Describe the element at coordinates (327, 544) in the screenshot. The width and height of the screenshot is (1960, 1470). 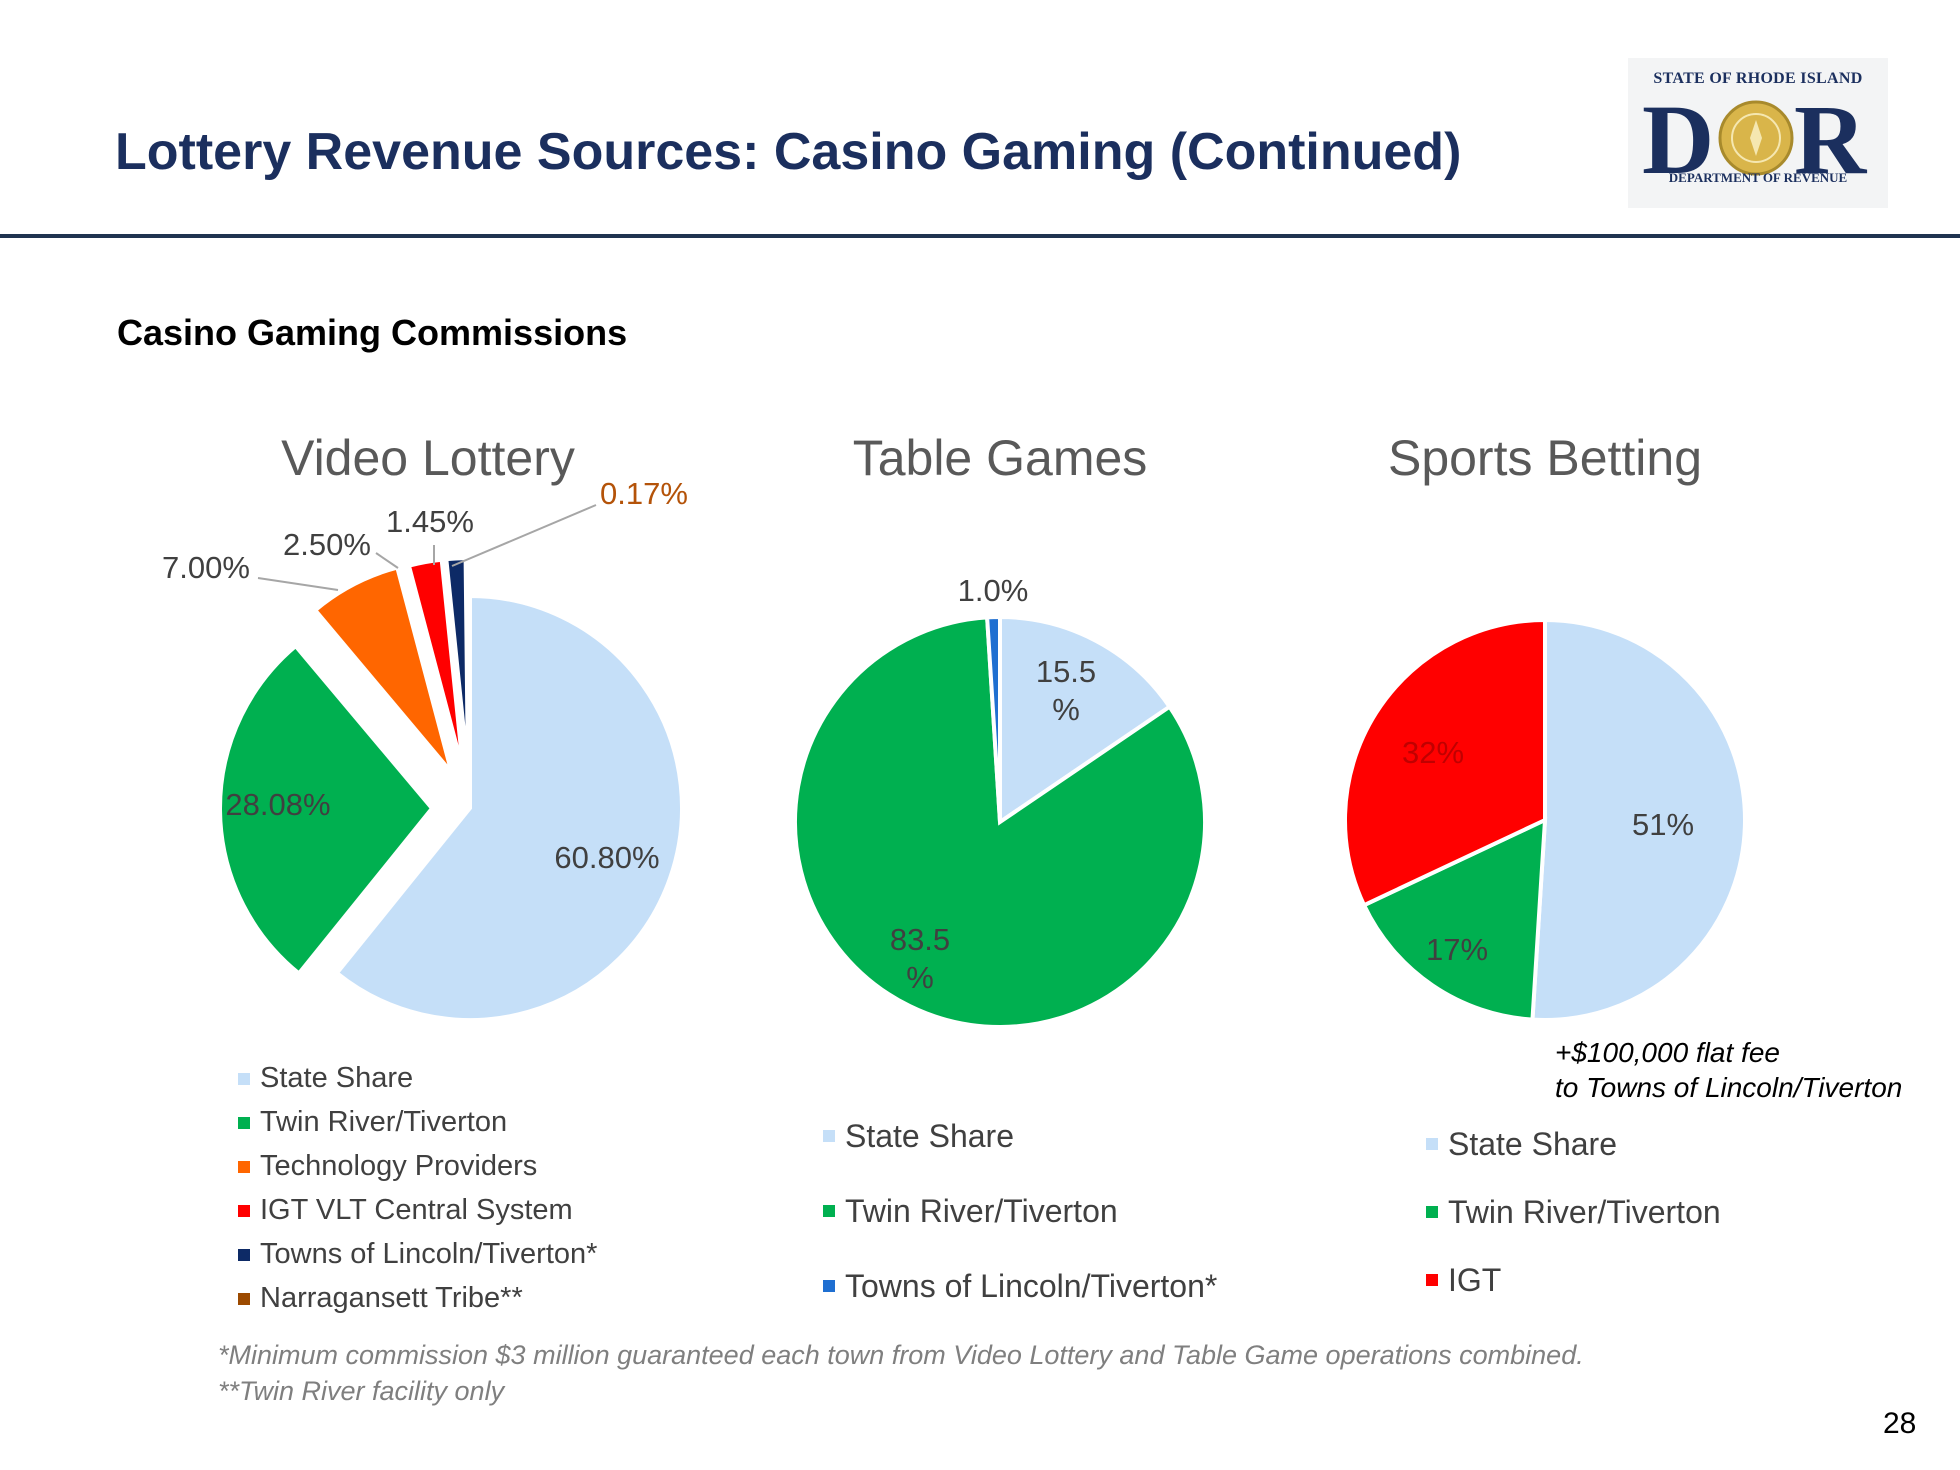
I see `video-lottery-data-label: 2.50%` at that location.